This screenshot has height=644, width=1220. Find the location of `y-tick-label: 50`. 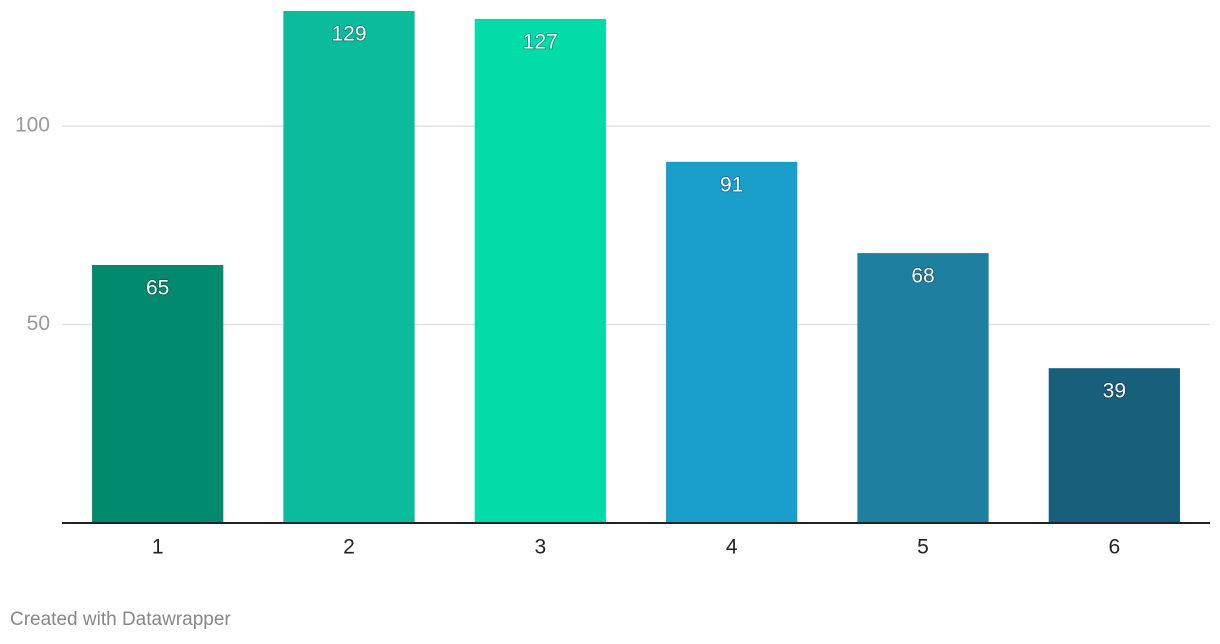

y-tick-label: 50 is located at coordinates (38, 323).